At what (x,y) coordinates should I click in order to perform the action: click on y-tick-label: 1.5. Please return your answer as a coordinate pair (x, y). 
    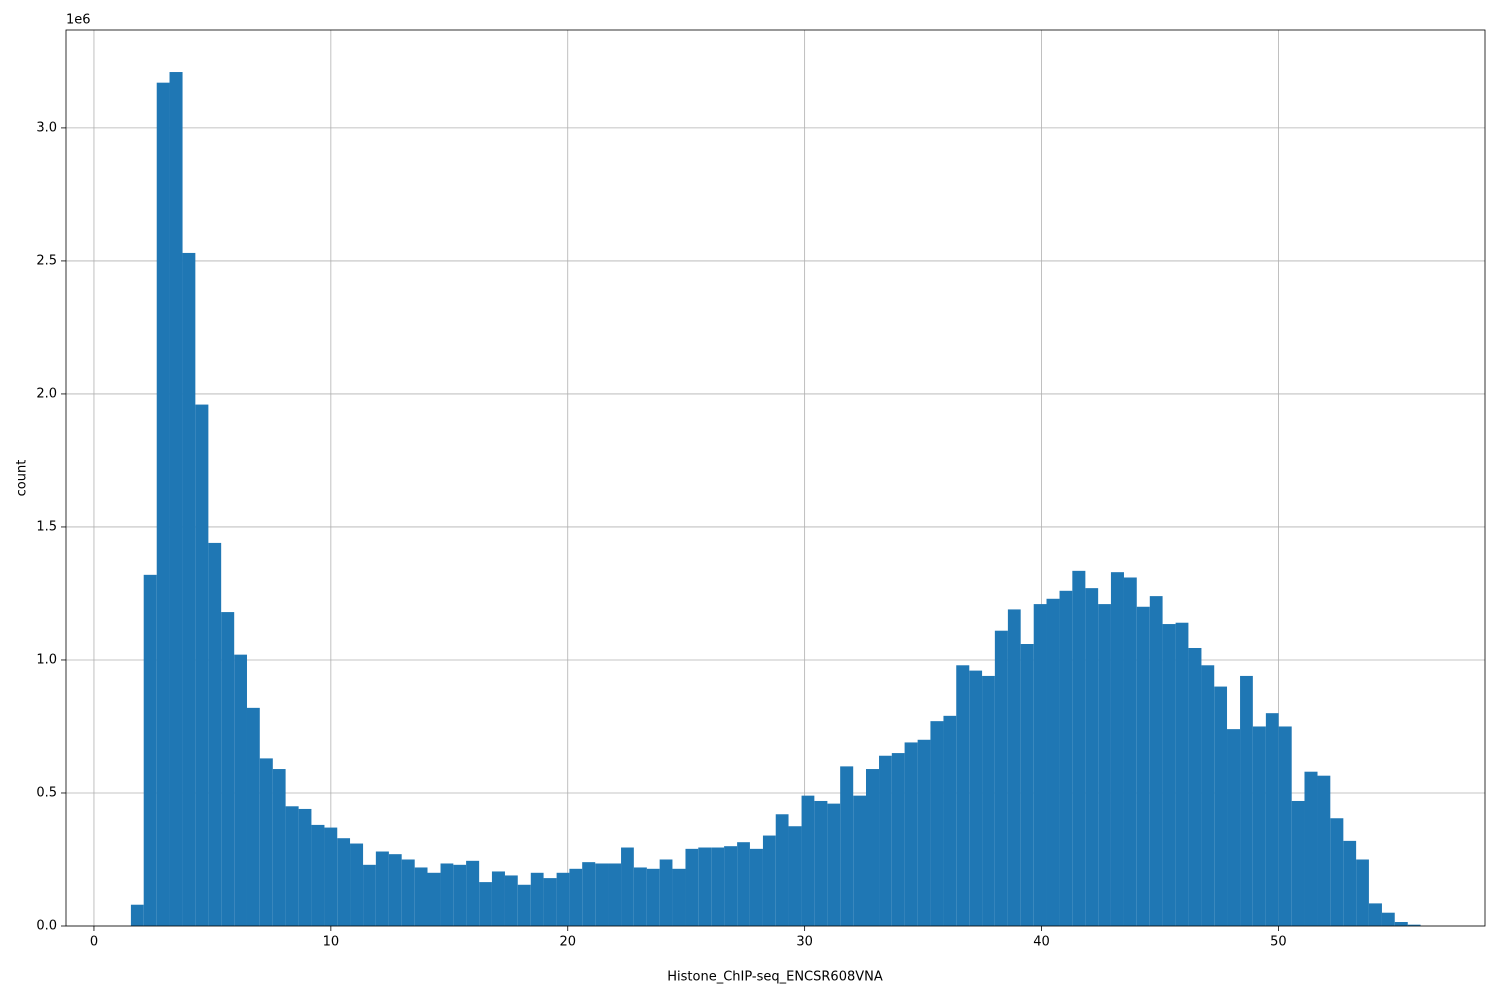
    Looking at the image, I should click on (46, 526).